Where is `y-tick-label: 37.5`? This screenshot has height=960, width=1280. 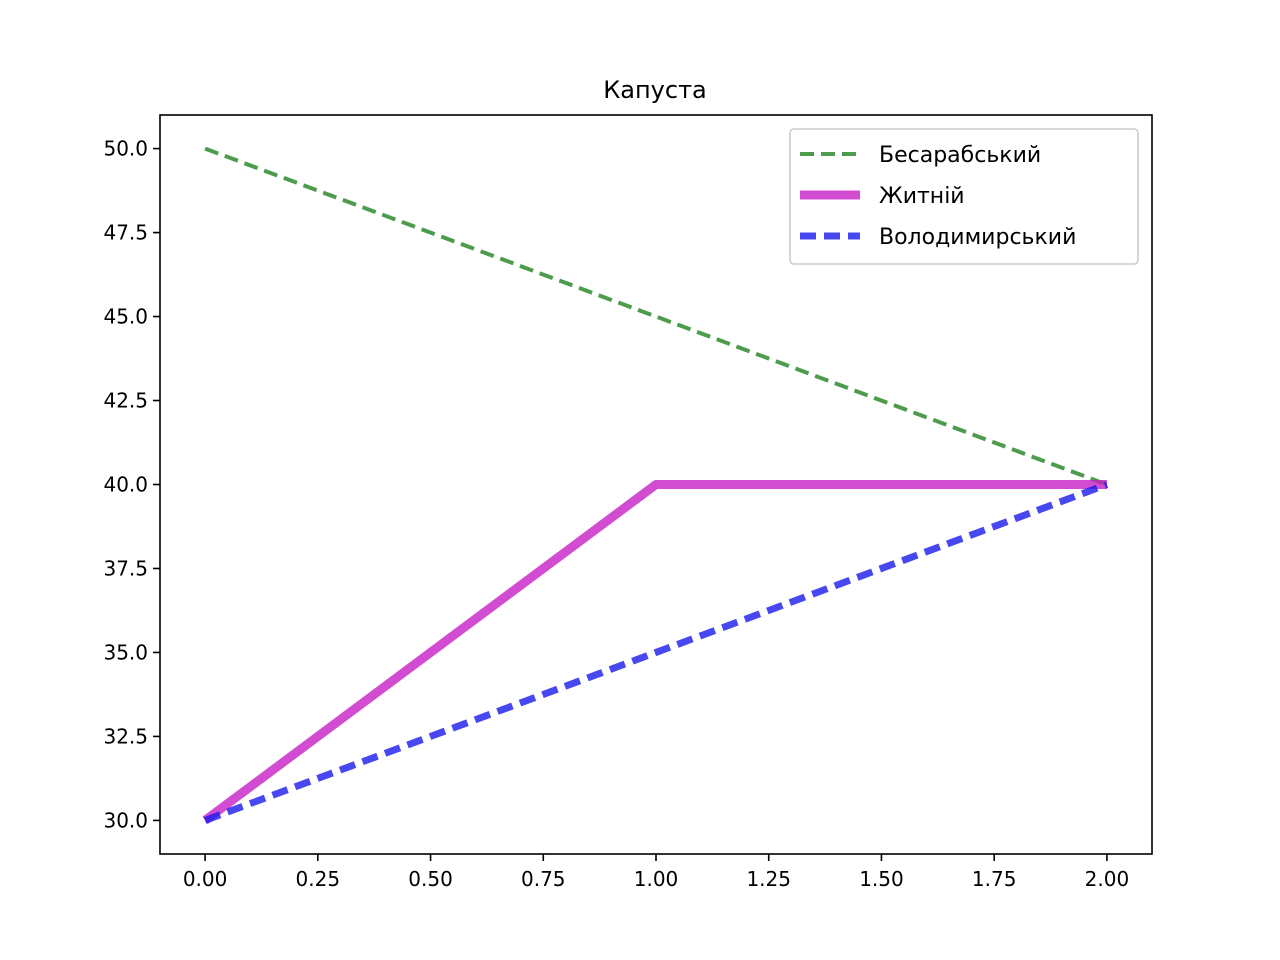
y-tick-label: 37.5 is located at coordinates (125, 568).